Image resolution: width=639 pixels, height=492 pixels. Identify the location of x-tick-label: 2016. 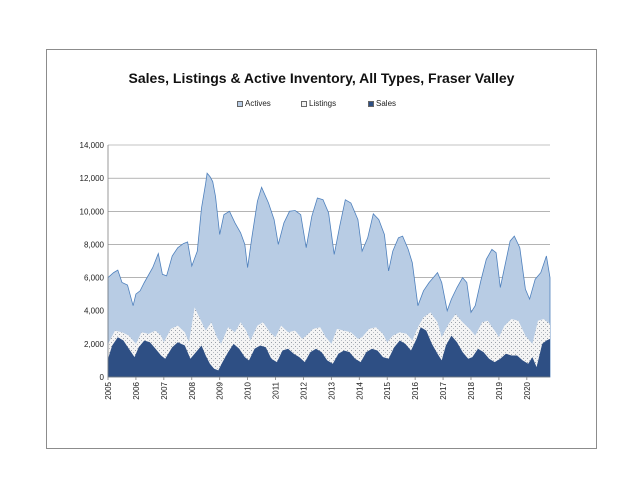
(415, 390).